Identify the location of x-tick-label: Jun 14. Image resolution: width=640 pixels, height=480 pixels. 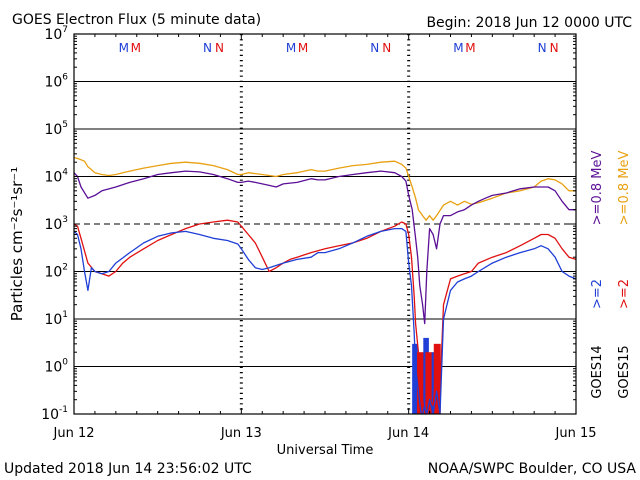
(408, 433).